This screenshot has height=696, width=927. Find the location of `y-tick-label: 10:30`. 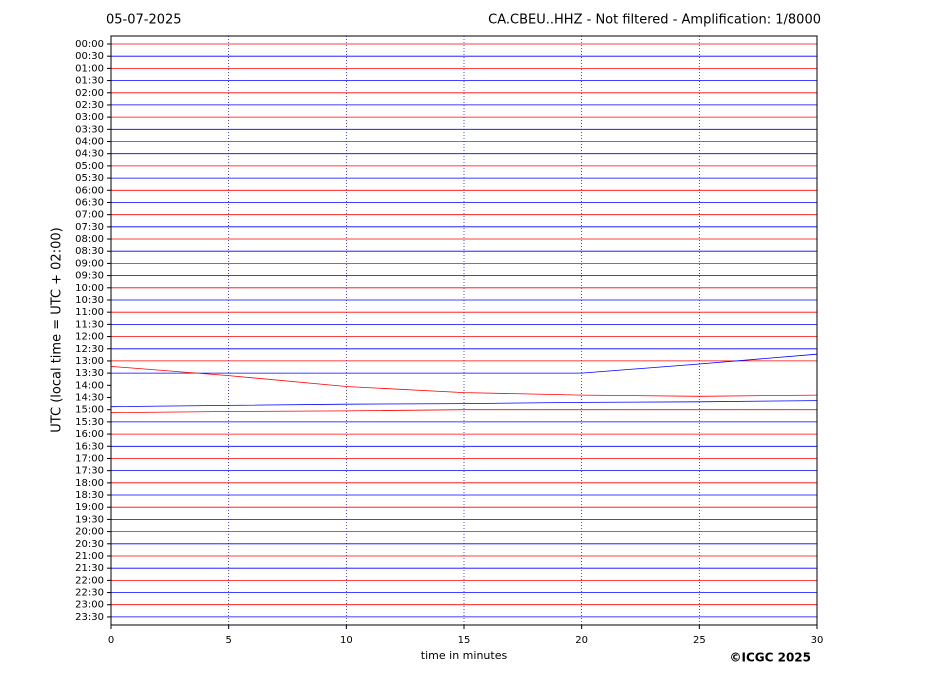

y-tick-label: 10:30 is located at coordinates (89, 300).